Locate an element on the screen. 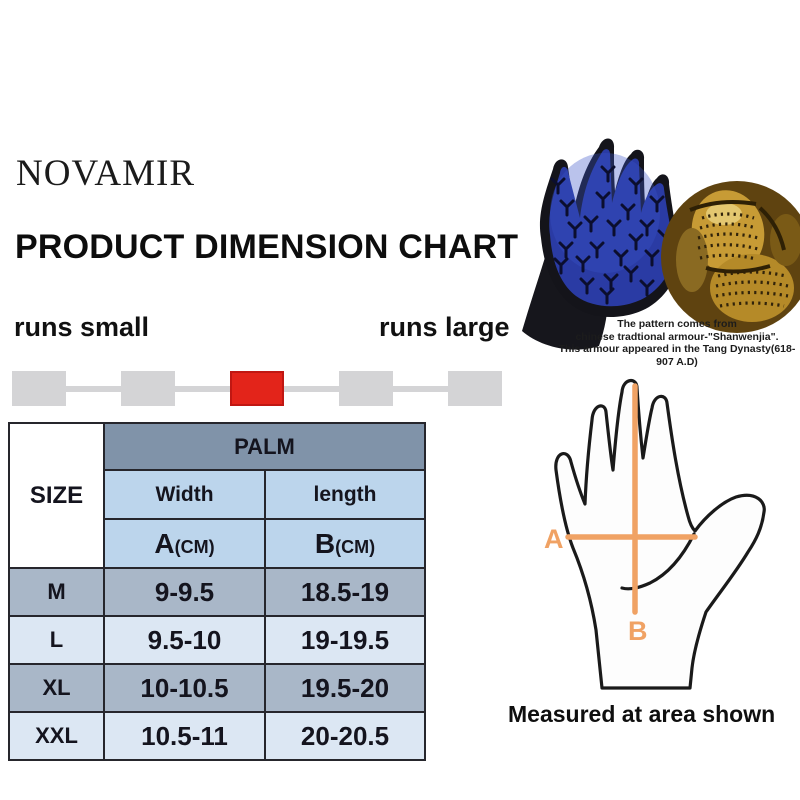 The image size is (800, 800). table-row-m: M 9-9.5 18.5-19 is located at coordinates (217, 592).